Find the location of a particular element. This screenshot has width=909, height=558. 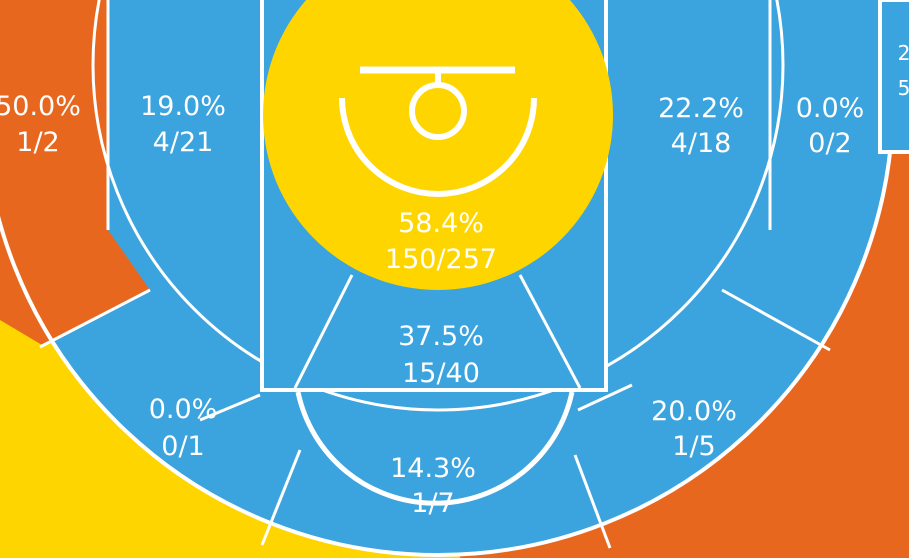

right-edge-box is located at coordinates (893, 77).